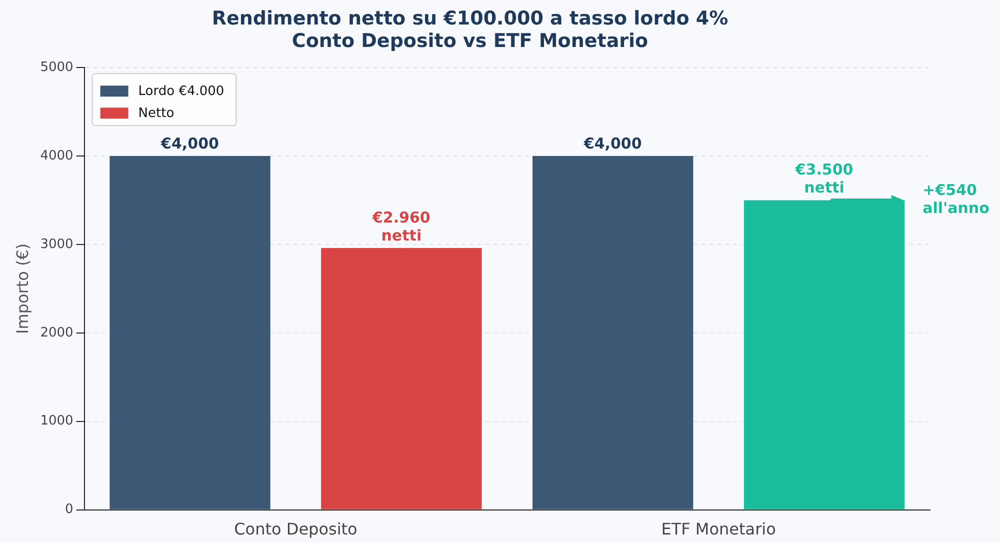 This screenshot has width=1000, height=543. Describe the element at coordinates (824, 178) in the screenshot. I see `annotation: €3.500 netti` at that location.